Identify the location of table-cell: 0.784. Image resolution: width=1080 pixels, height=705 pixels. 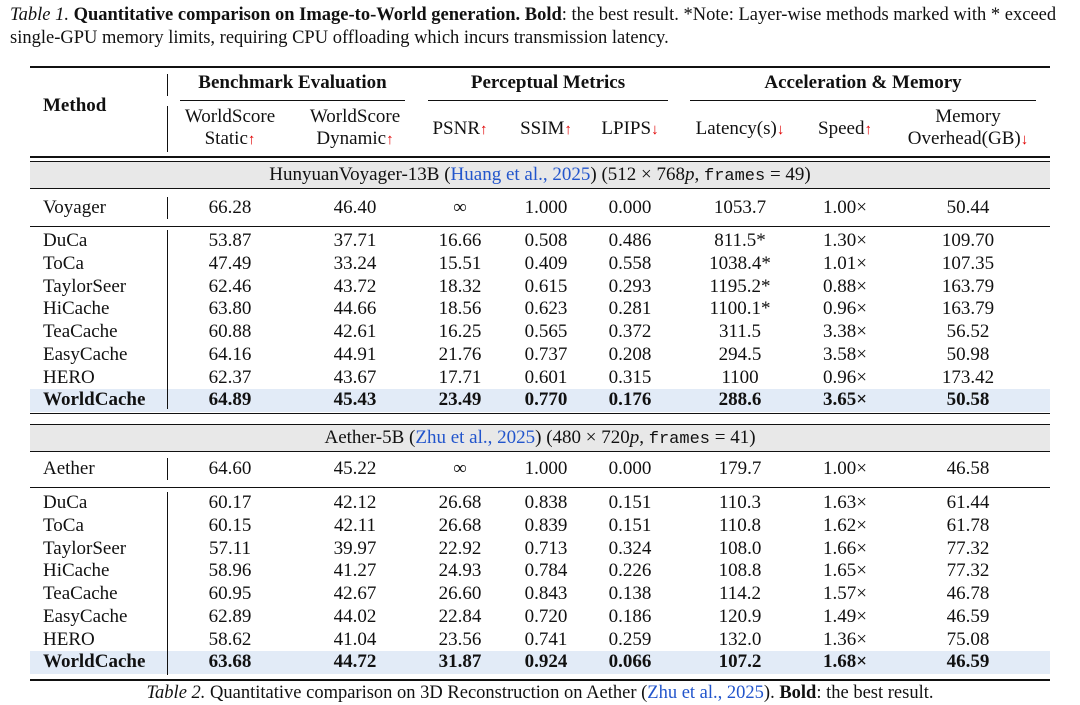
(546, 571).